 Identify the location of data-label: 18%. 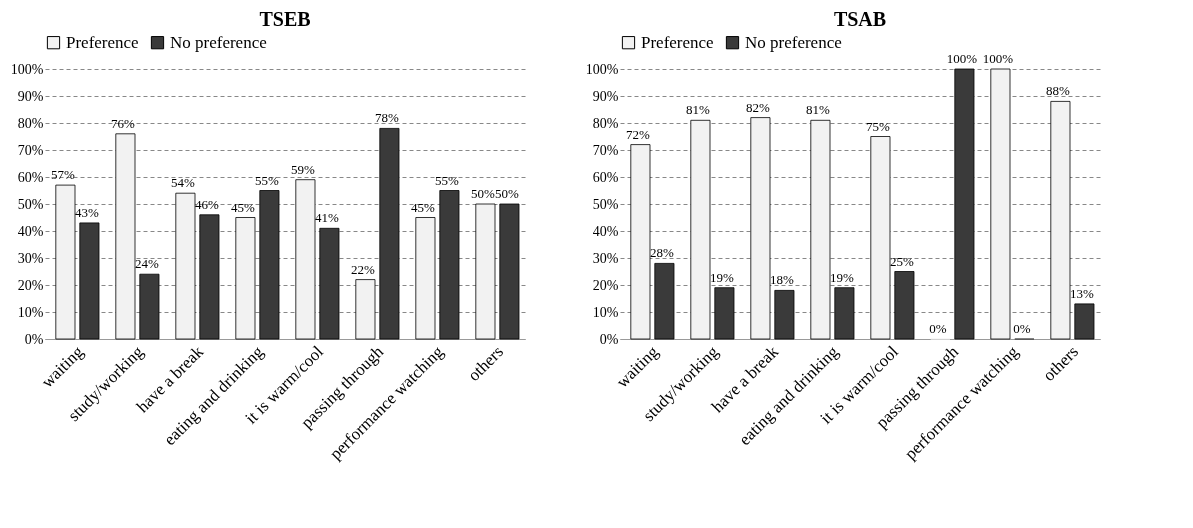
(782, 280).